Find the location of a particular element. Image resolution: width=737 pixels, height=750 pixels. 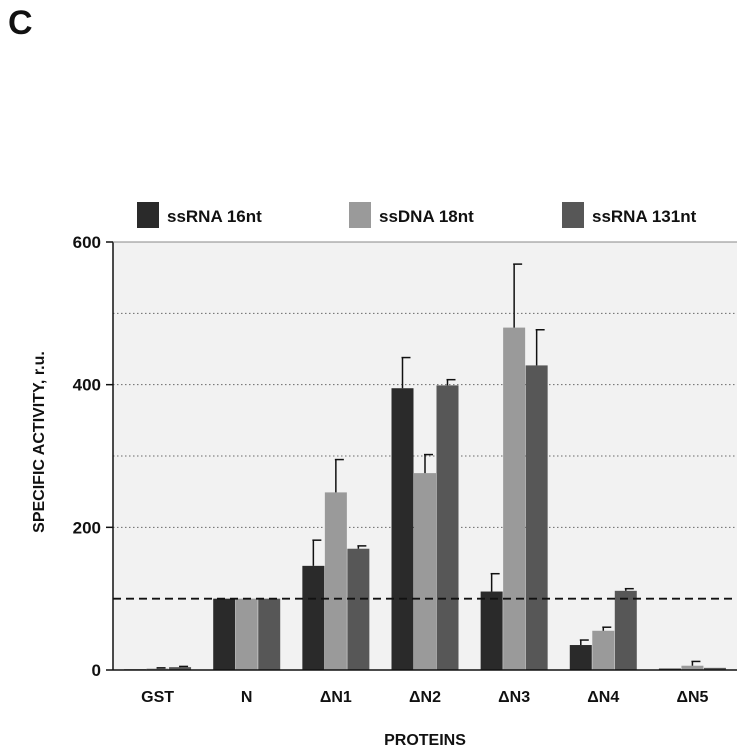

x-tick-labels: GST N ΔN1 ΔN2 ΔN3 ΔN4 ΔN5 is located at coordinates (424, 697).